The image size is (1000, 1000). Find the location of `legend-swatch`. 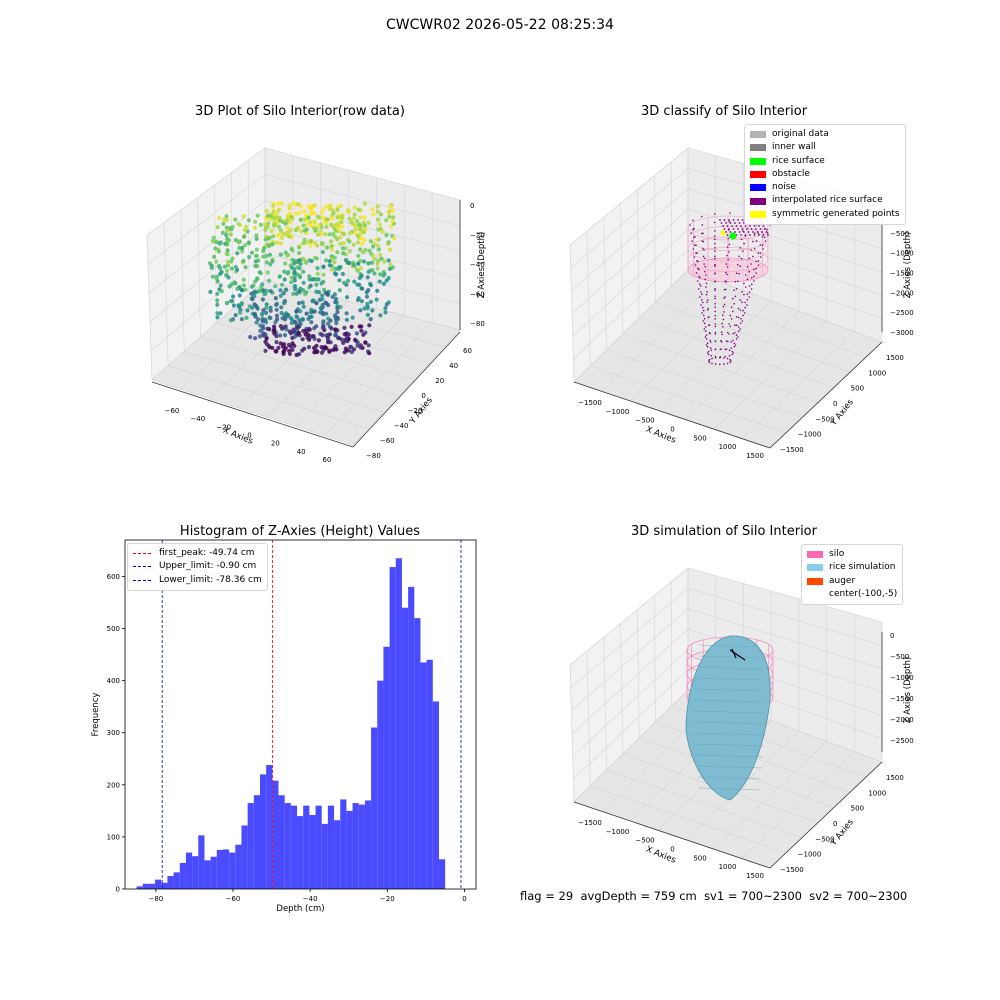

legend-swatch is located at coordinates (758, 214).